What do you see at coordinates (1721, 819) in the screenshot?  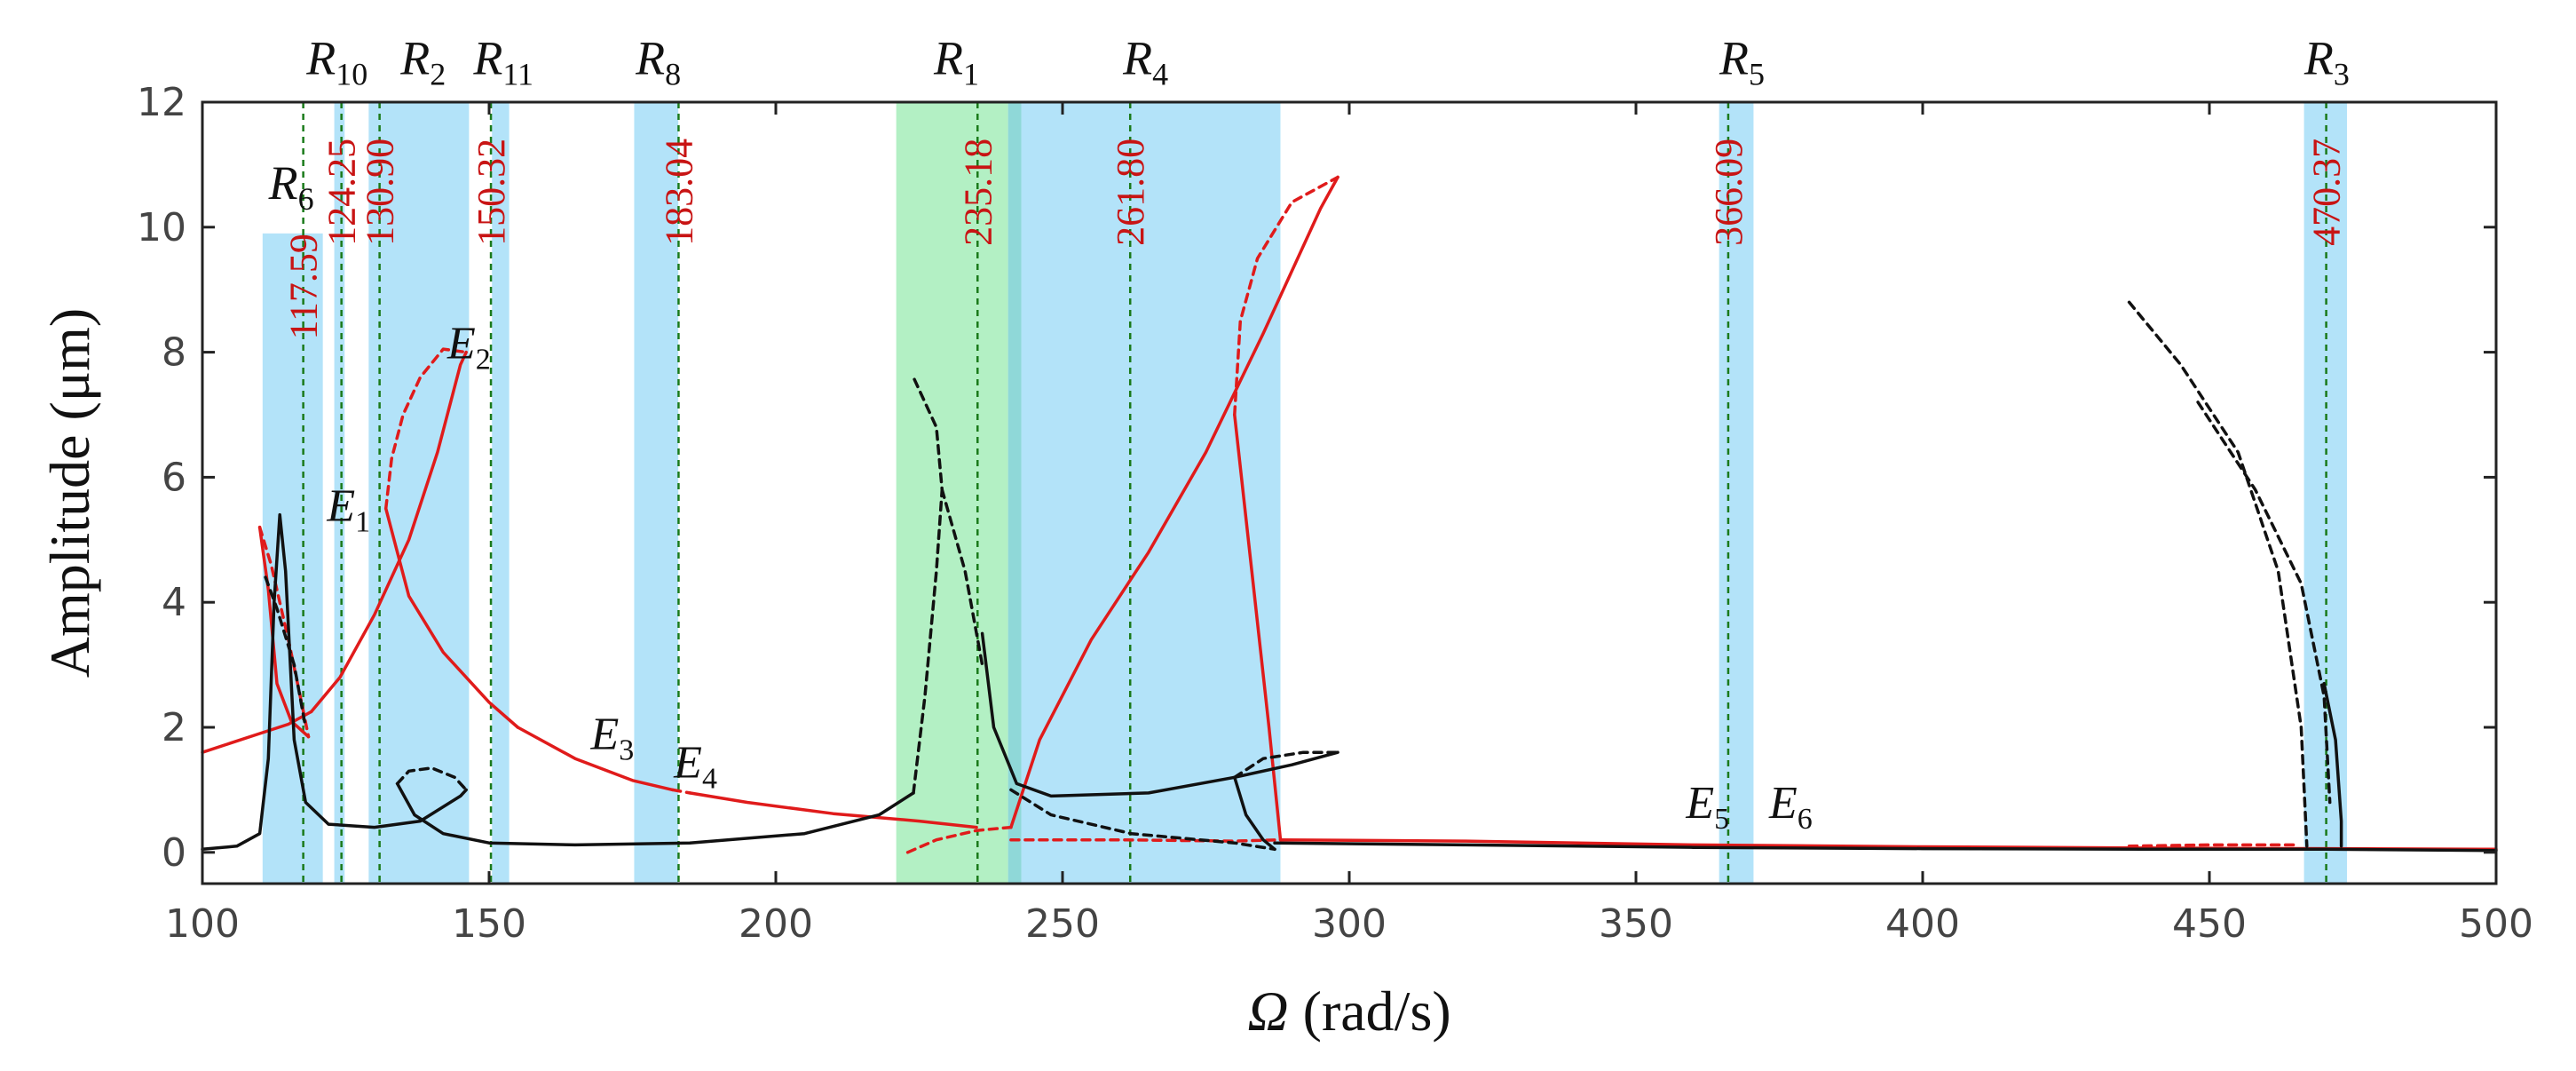 I see `point-label-E5-subscript: 5` at bounding box center [1721, 819].